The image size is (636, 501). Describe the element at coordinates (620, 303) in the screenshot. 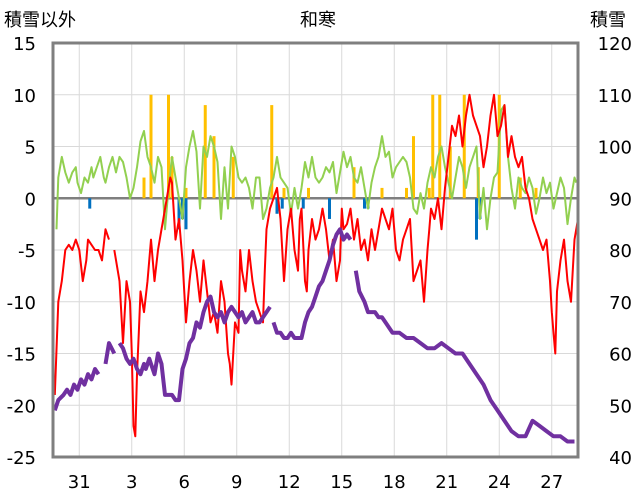

I see `right-tick-label: 70` at that location.